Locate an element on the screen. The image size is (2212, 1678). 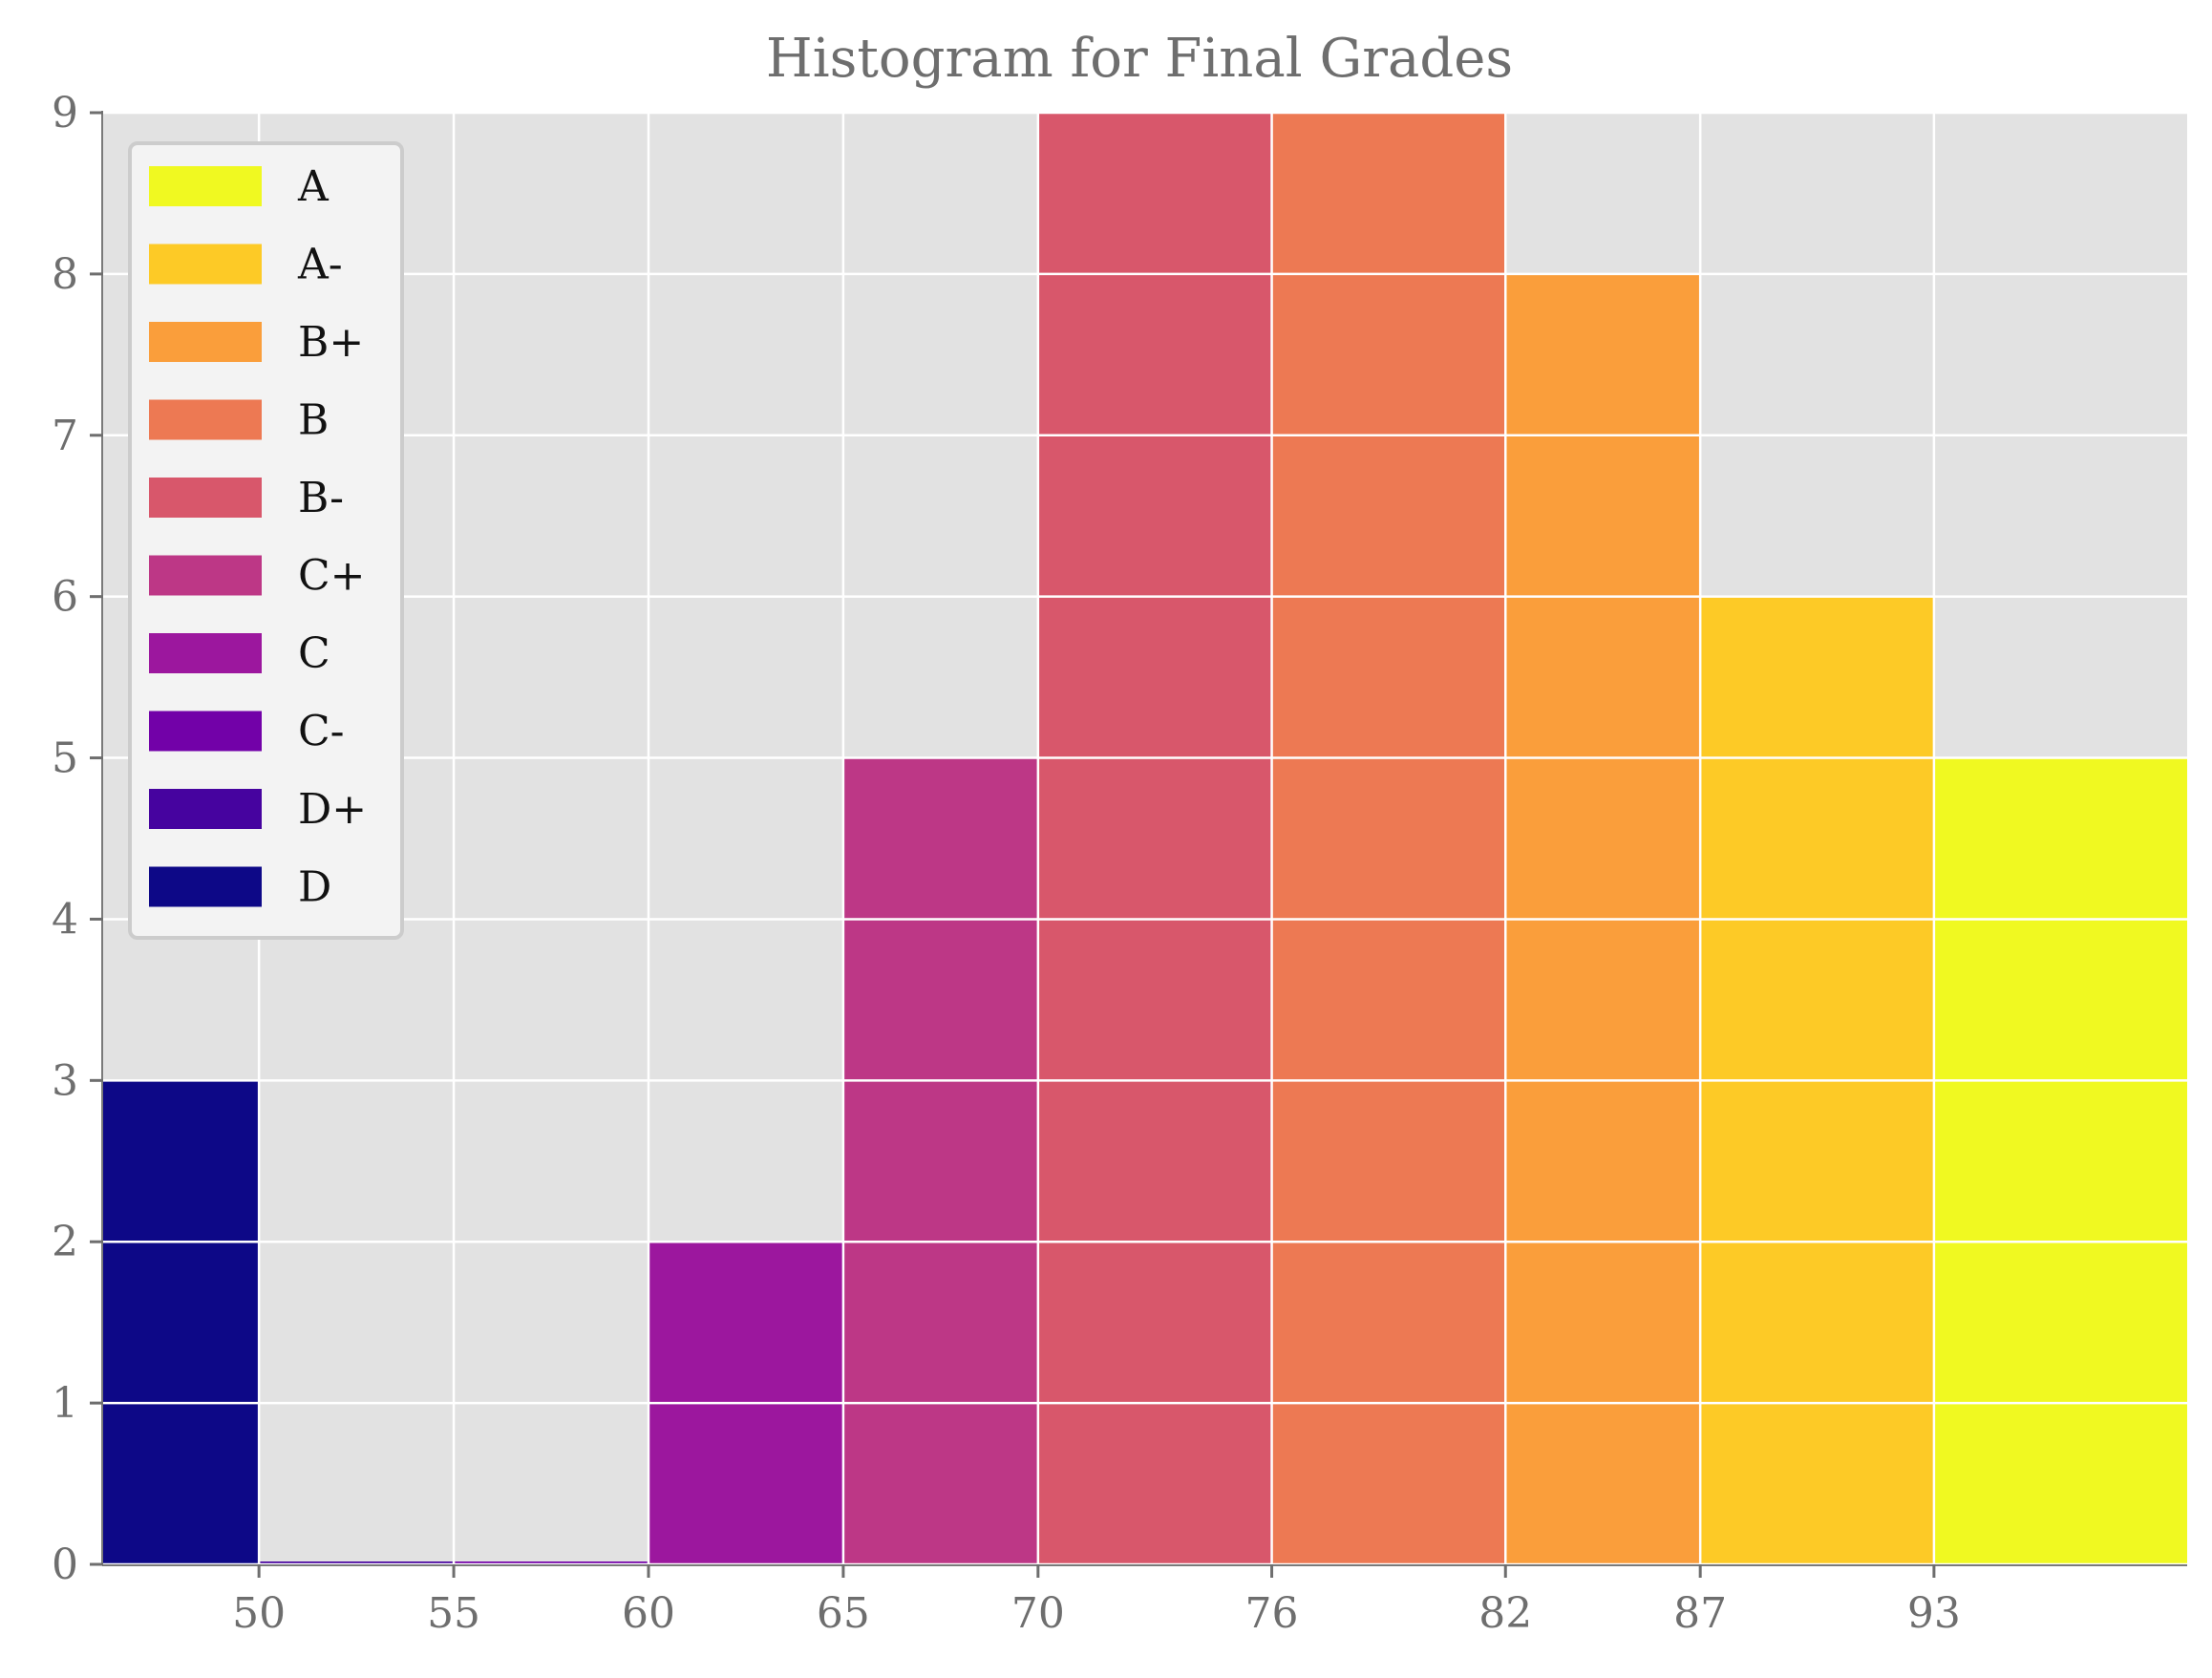
legend-label: C- is located at coordinates (321, 732).